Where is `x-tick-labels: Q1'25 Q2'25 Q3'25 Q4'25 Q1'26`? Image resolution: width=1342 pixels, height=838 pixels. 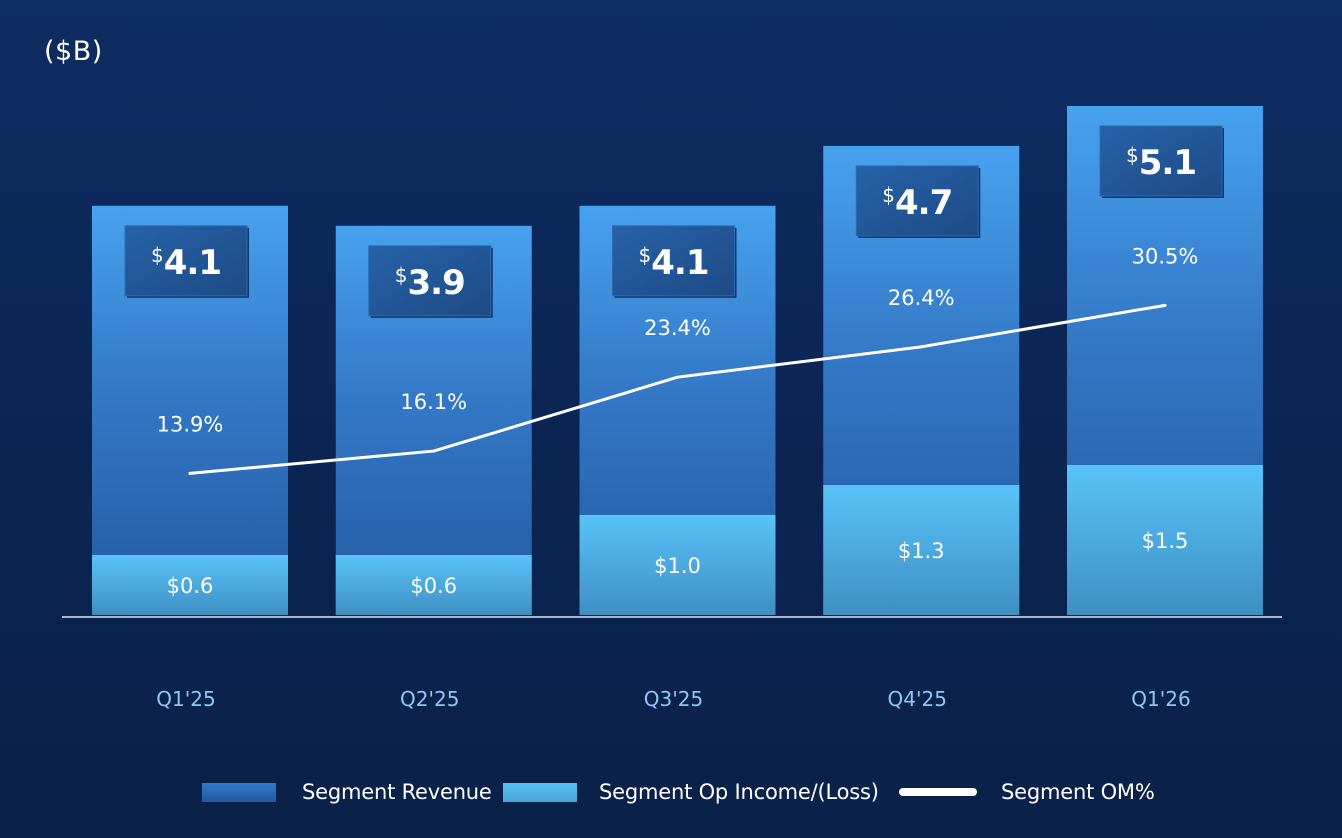
x-tick-labels: Q1'25 Q2'25 Q3'25 Q4'25 Q1'26 is located at coordinates (673, 699).